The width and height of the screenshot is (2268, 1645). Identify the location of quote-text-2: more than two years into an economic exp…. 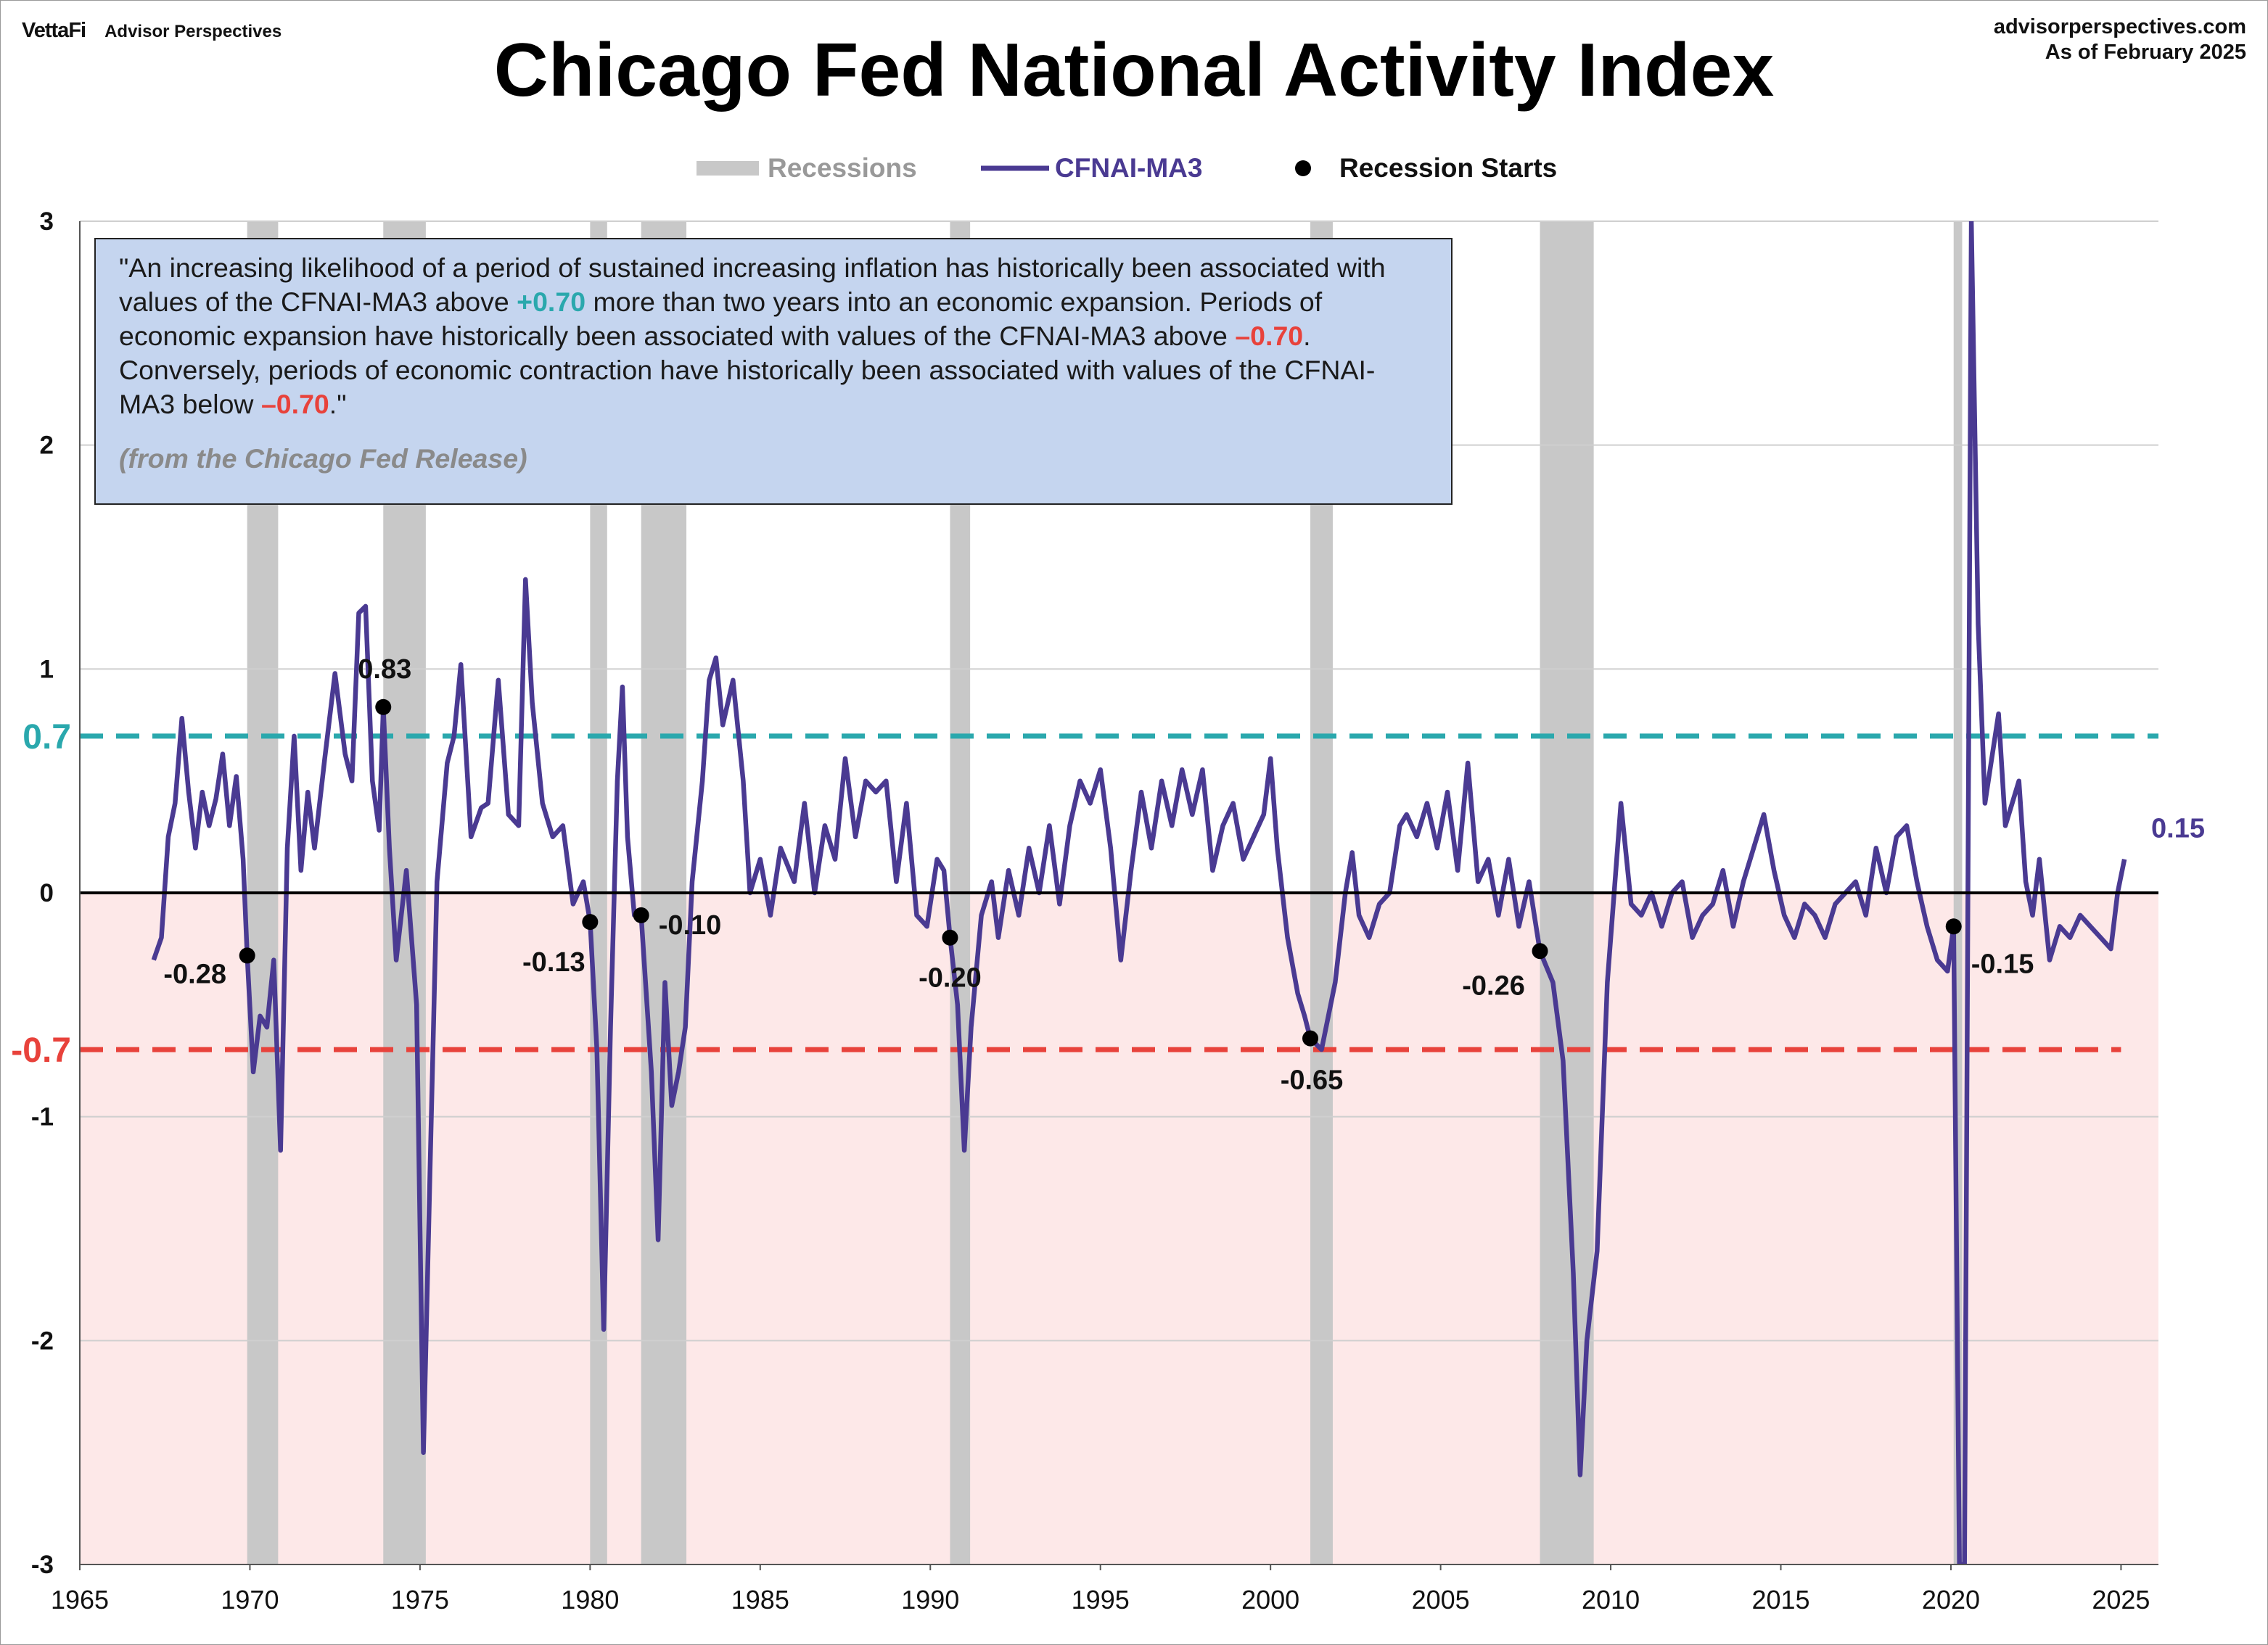
(721, 318).